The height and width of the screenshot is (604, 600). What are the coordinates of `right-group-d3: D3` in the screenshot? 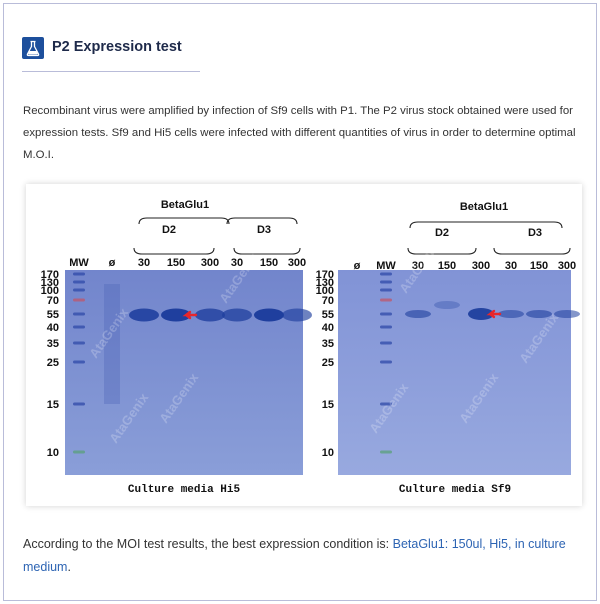 It's located at (535, 233).